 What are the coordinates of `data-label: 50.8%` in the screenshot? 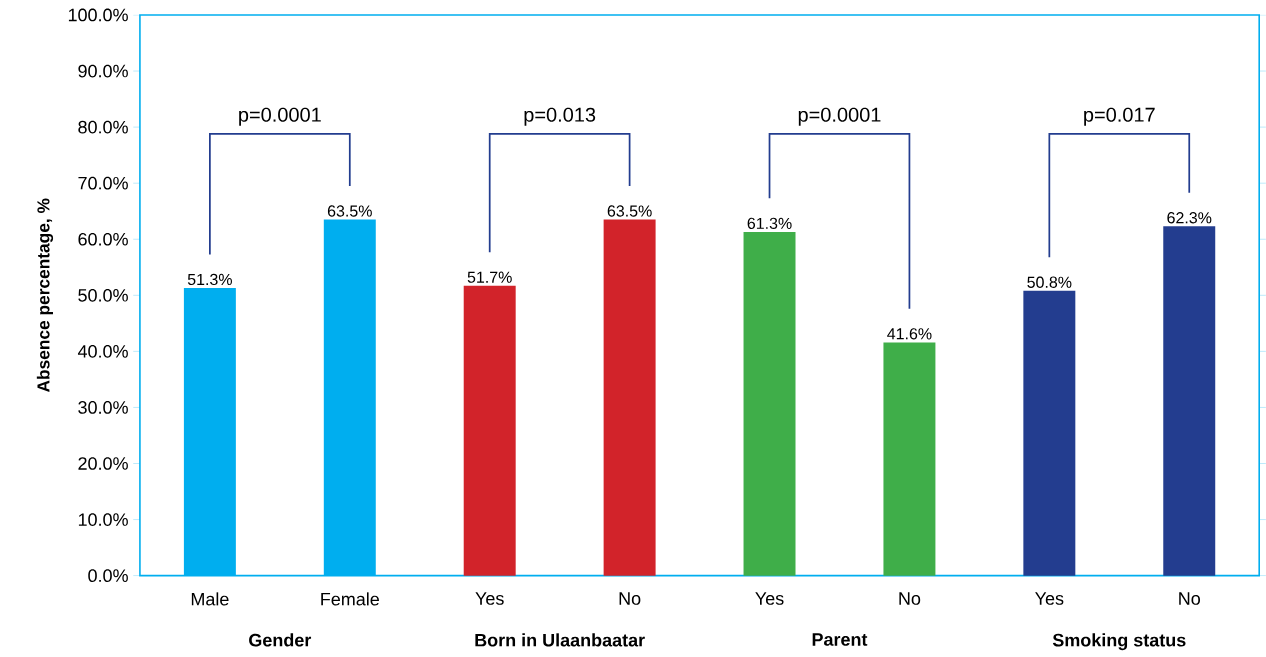 It's located at (1049, 282).